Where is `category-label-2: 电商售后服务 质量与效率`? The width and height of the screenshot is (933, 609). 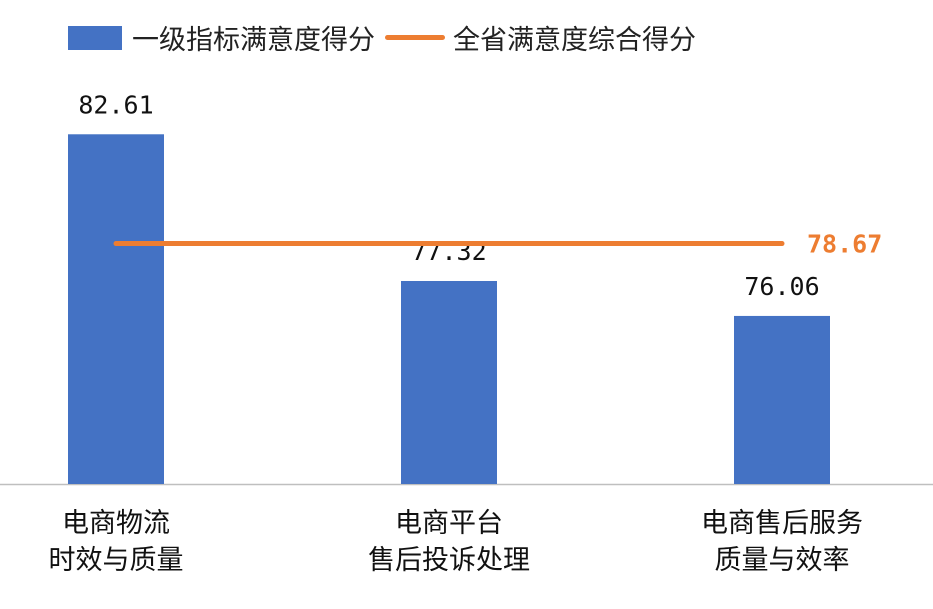 category-label-2: 电商售后服务 质量与效率 is located at coordinates (782, 542).